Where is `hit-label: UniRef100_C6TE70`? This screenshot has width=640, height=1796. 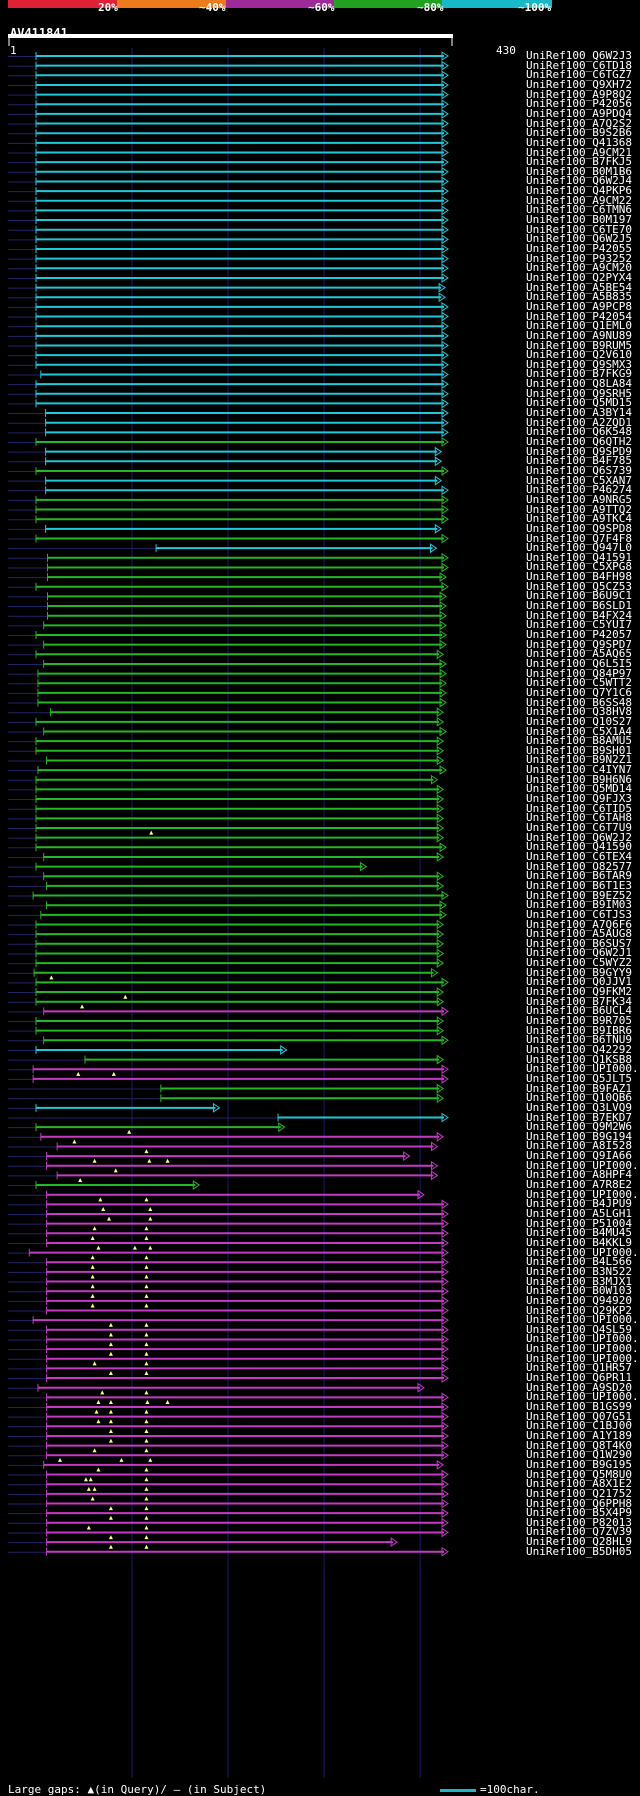
hit-label: UniRef100_C6TE70 is located at coordinates (579, 229).